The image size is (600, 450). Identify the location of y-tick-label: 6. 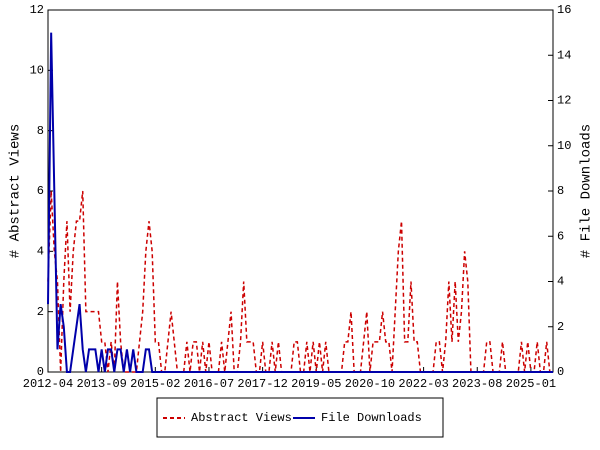
(40, 191).